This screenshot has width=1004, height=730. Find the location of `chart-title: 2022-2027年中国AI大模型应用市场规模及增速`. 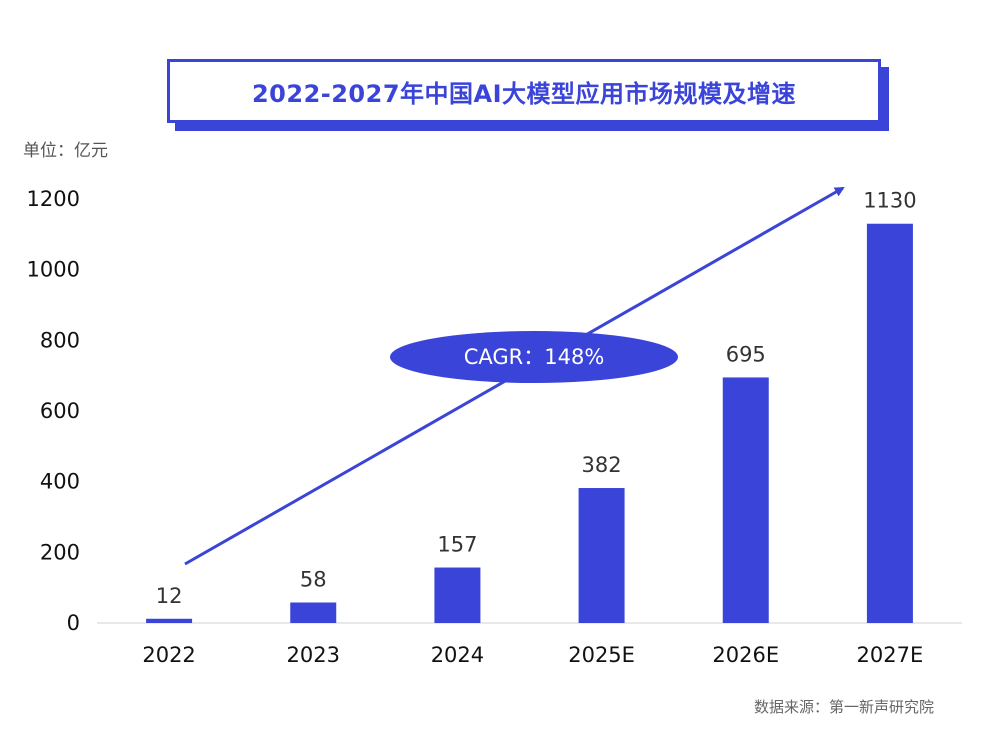

chart-title: 2022-2027年中国AI大模型应用市场规模及增速 is located at coordinates (524, 93).